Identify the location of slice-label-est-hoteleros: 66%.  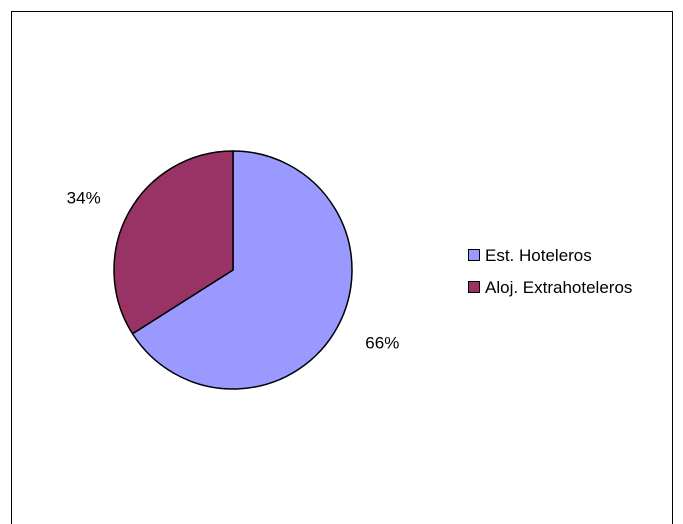
(382, 343).